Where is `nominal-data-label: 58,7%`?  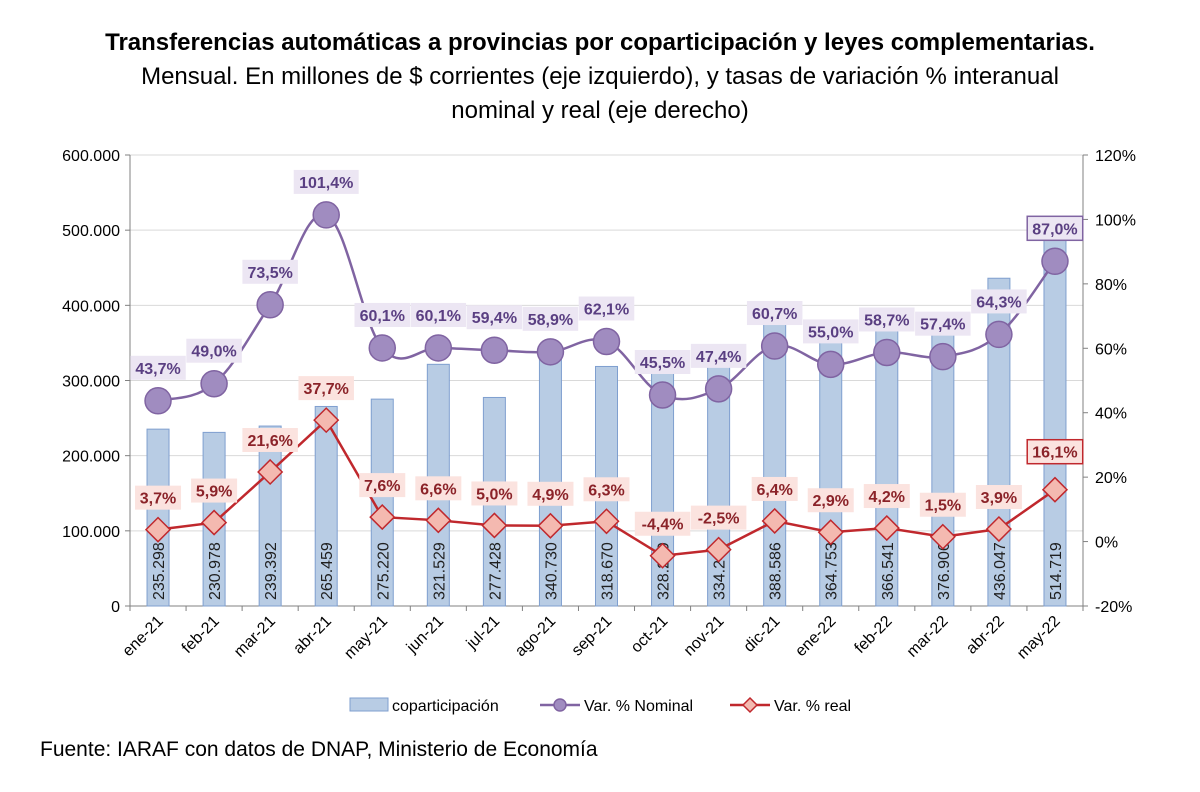 nominal-data-label: 58,7% is located at coordinates (886, 320).